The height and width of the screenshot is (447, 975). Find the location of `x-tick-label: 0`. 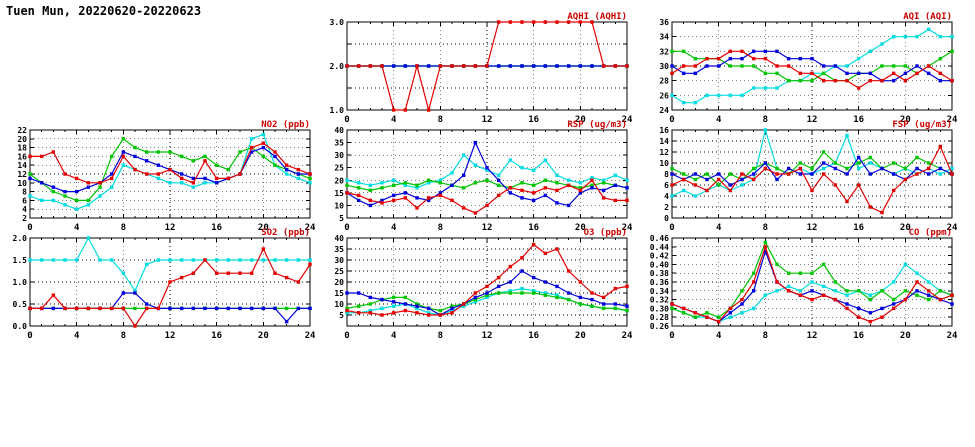

x-tick-label: 0 is located at coordinates (29, 335).